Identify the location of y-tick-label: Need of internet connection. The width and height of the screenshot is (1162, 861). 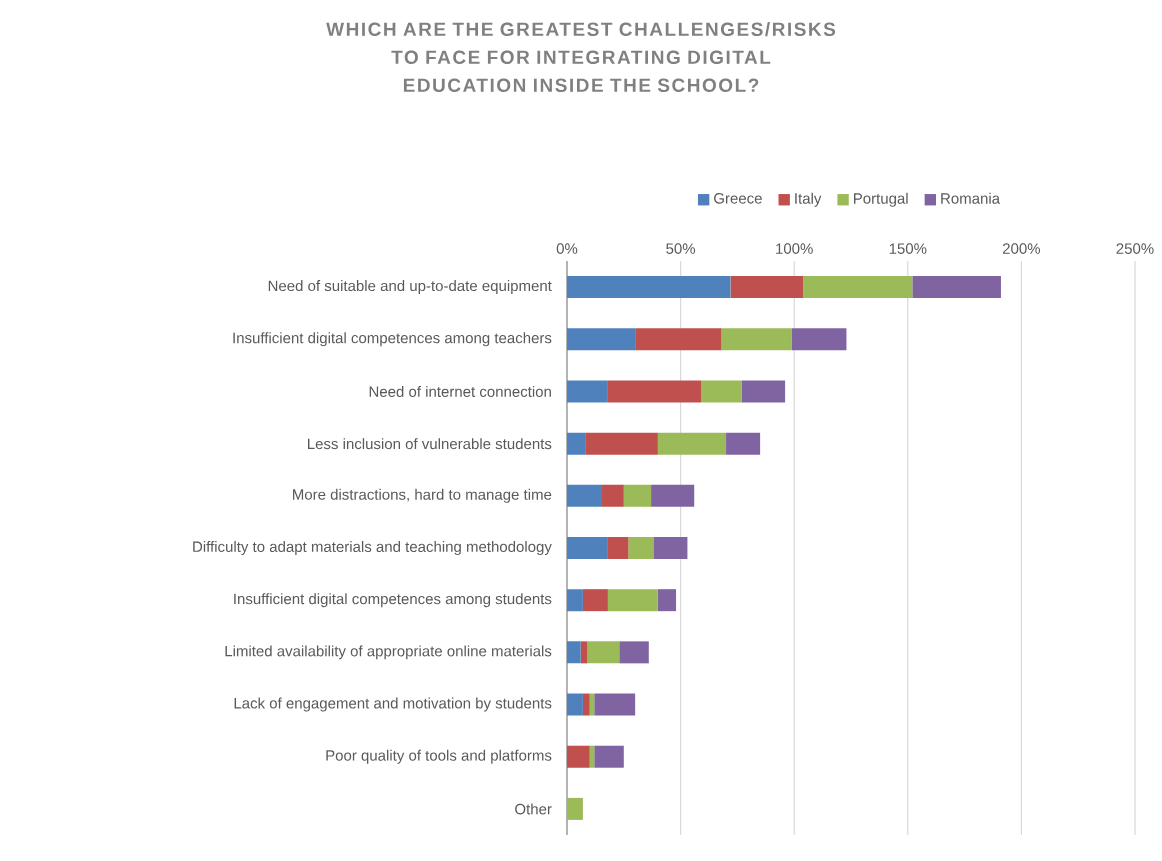
(460, 391).